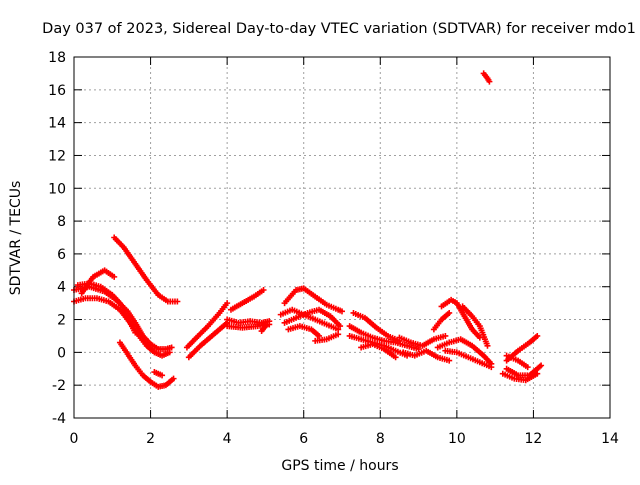 The width and height of the screenshot is (640, 485). What do you see at coordinates (303, 439) in the screenshot?
I see `x-tick-label: 6` at bounding box center [303, 439].